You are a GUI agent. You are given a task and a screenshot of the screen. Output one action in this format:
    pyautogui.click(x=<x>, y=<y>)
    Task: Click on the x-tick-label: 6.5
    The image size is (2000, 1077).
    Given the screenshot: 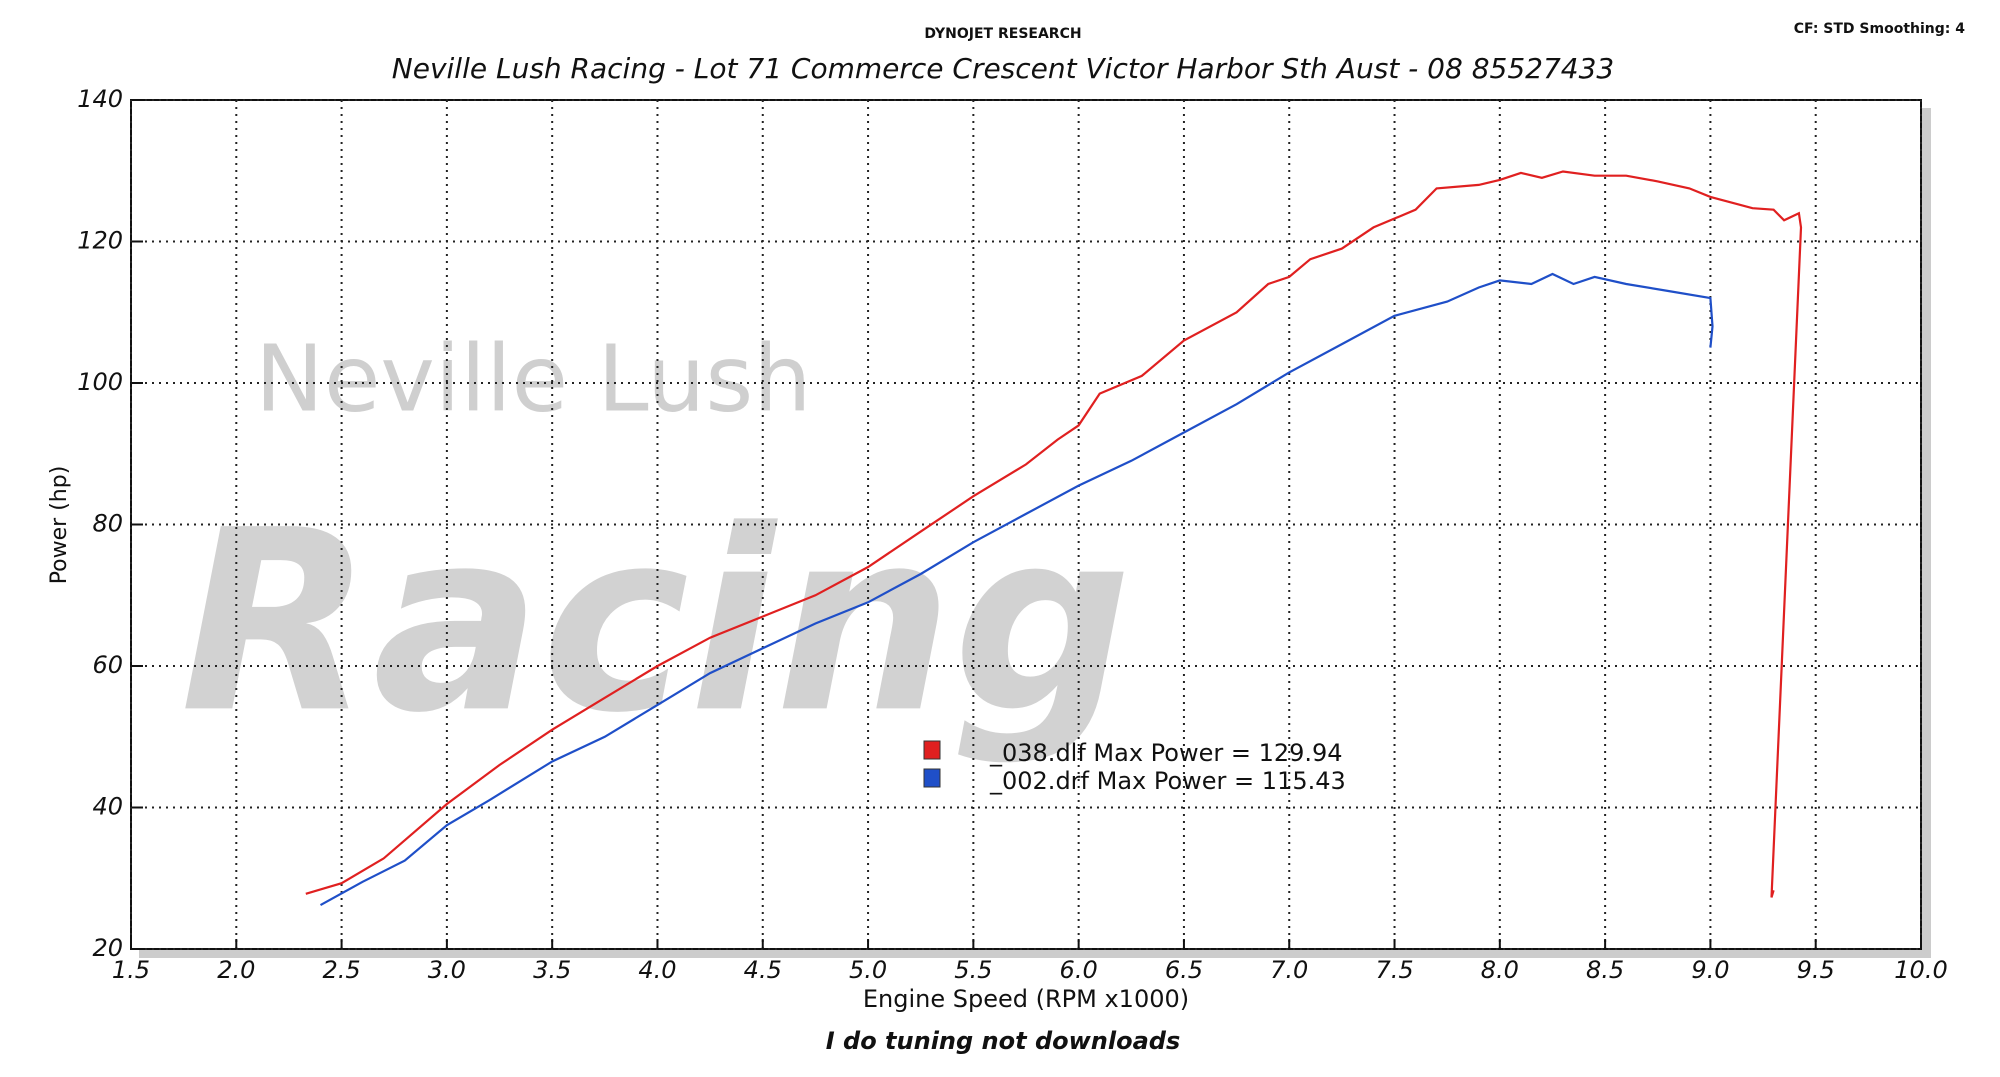 What is the action you would take?
    pyautogui.click(x=1184, y=970)
    